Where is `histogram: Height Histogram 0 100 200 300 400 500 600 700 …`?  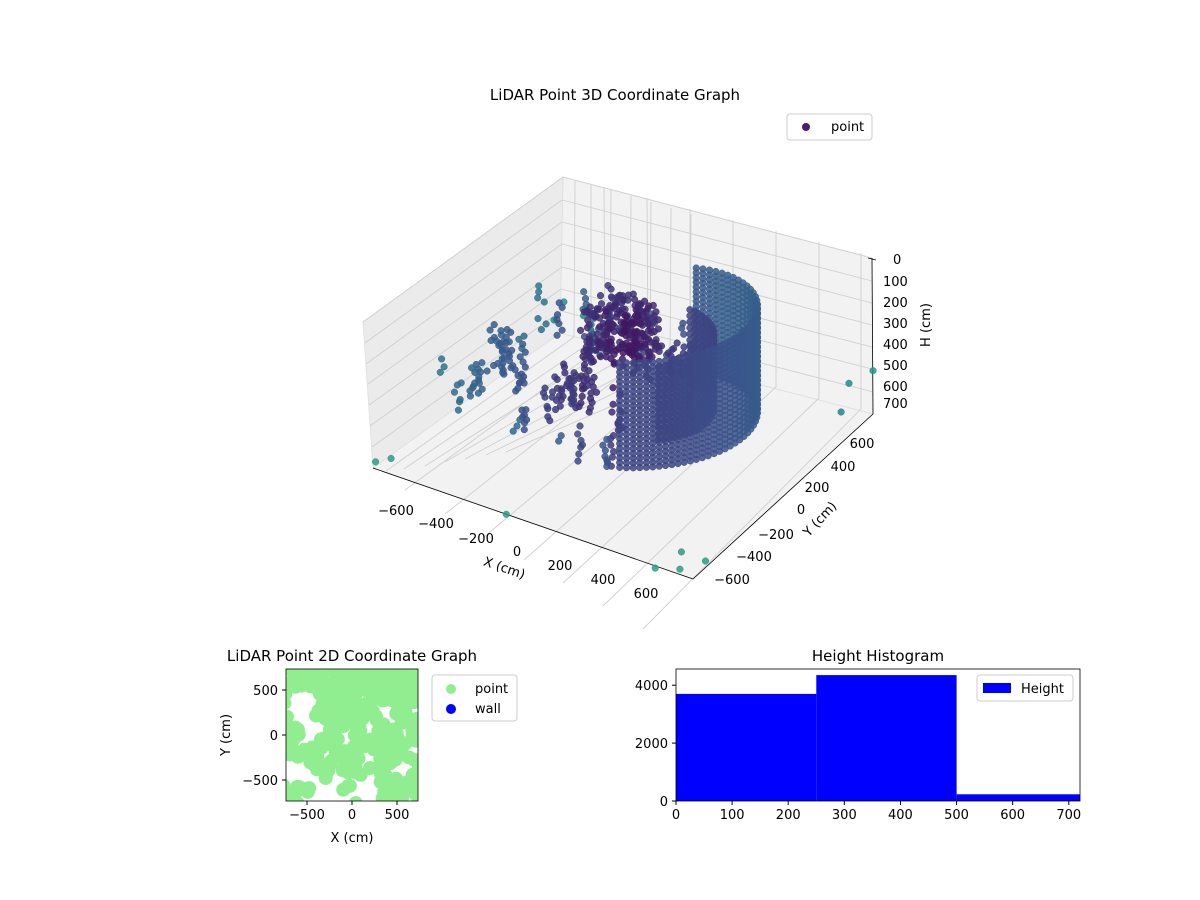
histogram: Height Histogram 0 100 200 300 400 500 600 700 … is located at coordinates (858, 735).